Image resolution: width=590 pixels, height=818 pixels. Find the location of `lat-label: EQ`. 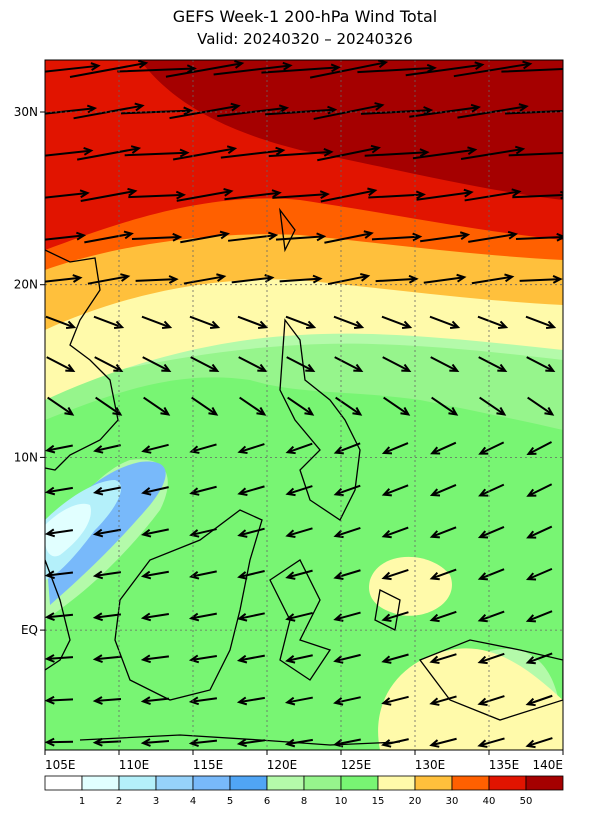

lat-label: EQ is located at coordinates (29, 630).